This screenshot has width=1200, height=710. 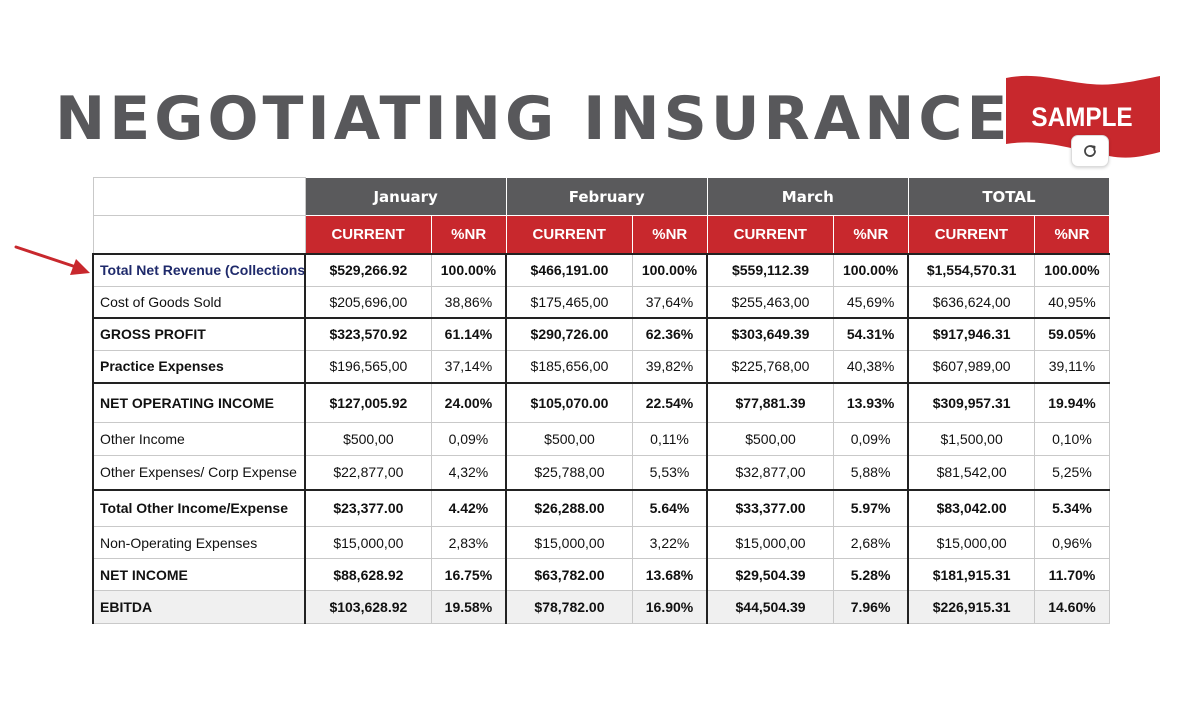 What do you see at coordinates (569, 302) in the screenshot?
I see `cell-current: $175,465,00` at bounding box center [569, 302].